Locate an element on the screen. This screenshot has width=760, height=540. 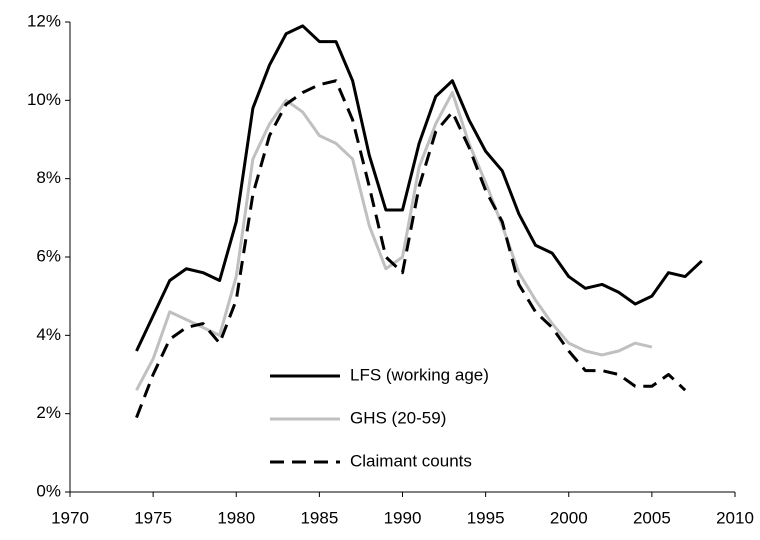
y-tick-label: 12% is located at coordinates (44, 20).